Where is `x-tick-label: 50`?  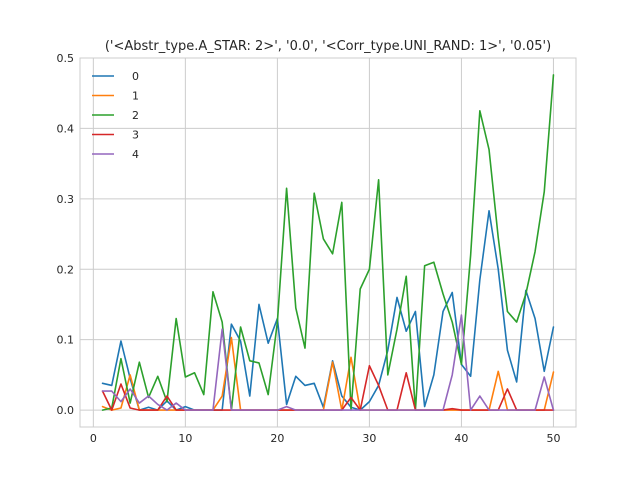
x-tick-label: 50 is located at coordinates (553, 438).